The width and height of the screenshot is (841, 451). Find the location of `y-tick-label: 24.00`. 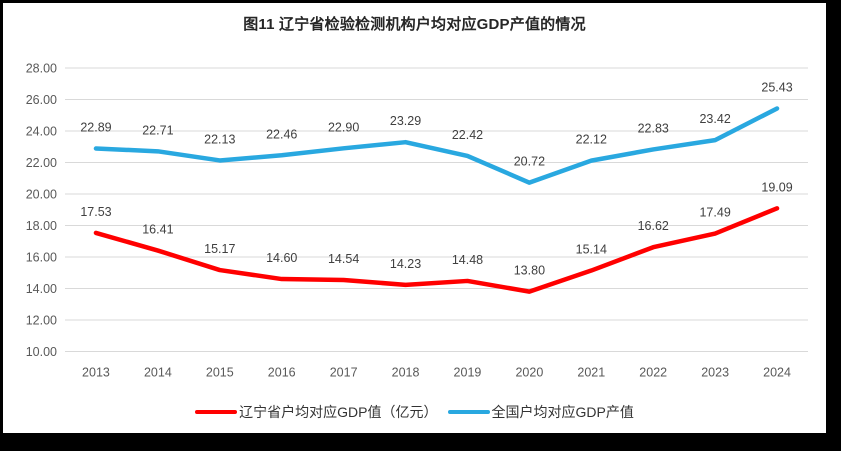

y-tick-label: 24.00 is located at coordinates (41, 132).